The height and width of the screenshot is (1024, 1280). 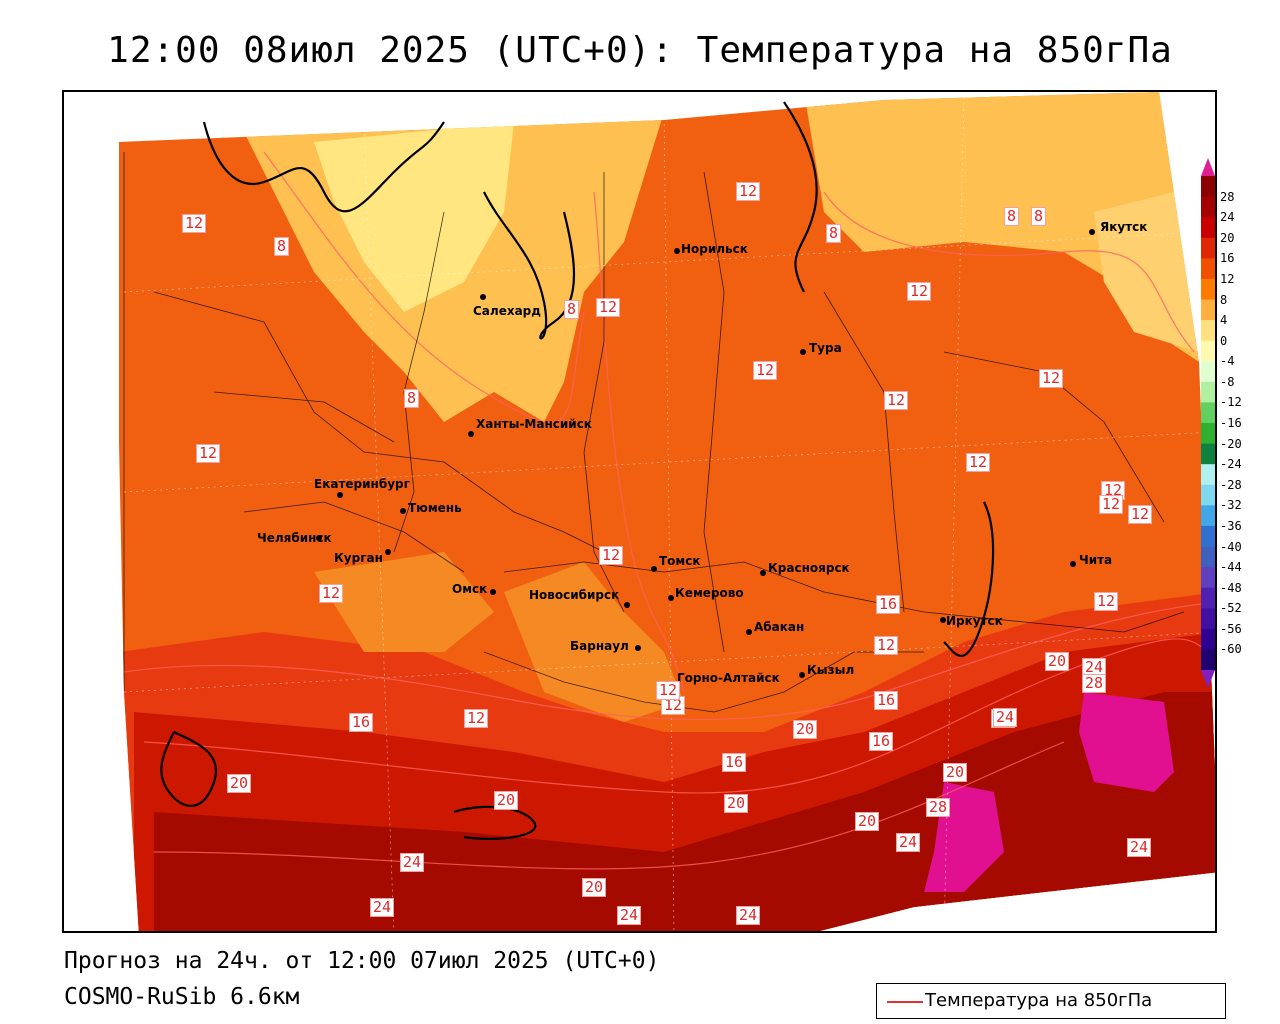 What do you see at coordinates (1231, 464) in the screenshot?
I see `colorbar-tick-label: -24` at bounding box center [1231, 464].